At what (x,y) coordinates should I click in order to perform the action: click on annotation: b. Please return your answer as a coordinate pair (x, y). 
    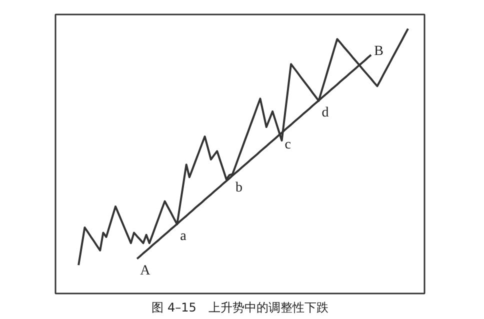
    Looking at the image, I should click on (239, 188).